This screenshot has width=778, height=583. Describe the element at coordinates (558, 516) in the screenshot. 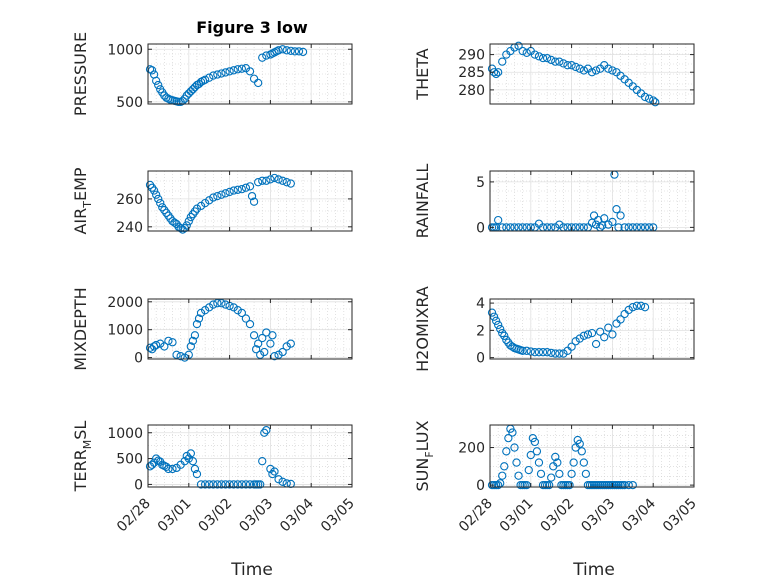

I see `x-tick-label: 03/02` at that location.